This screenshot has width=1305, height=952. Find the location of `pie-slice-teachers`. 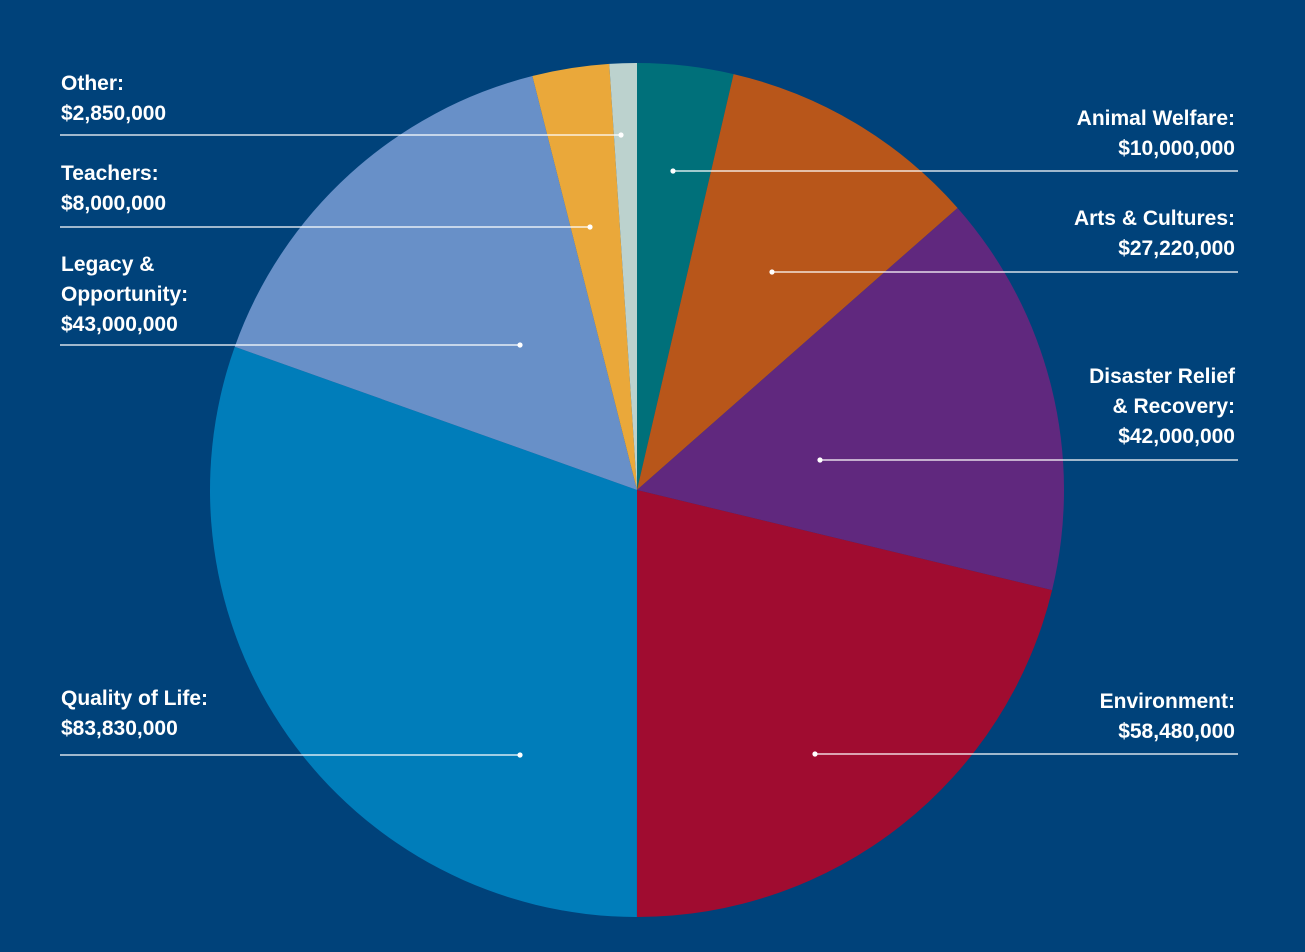

pie-slice-teachers is located at coordinates (584, 277).